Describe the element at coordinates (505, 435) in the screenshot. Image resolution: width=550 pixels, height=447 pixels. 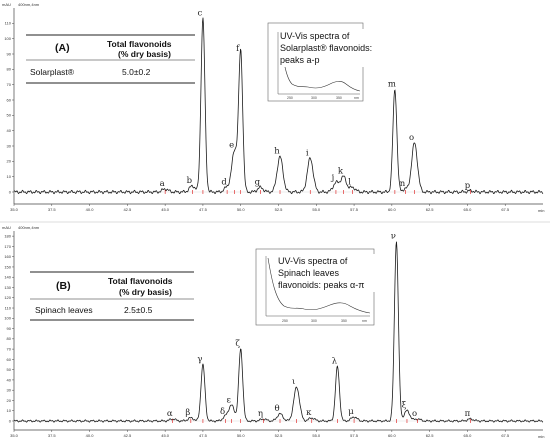
I see `panel-b-x-tick-label: 67.5` at that location.